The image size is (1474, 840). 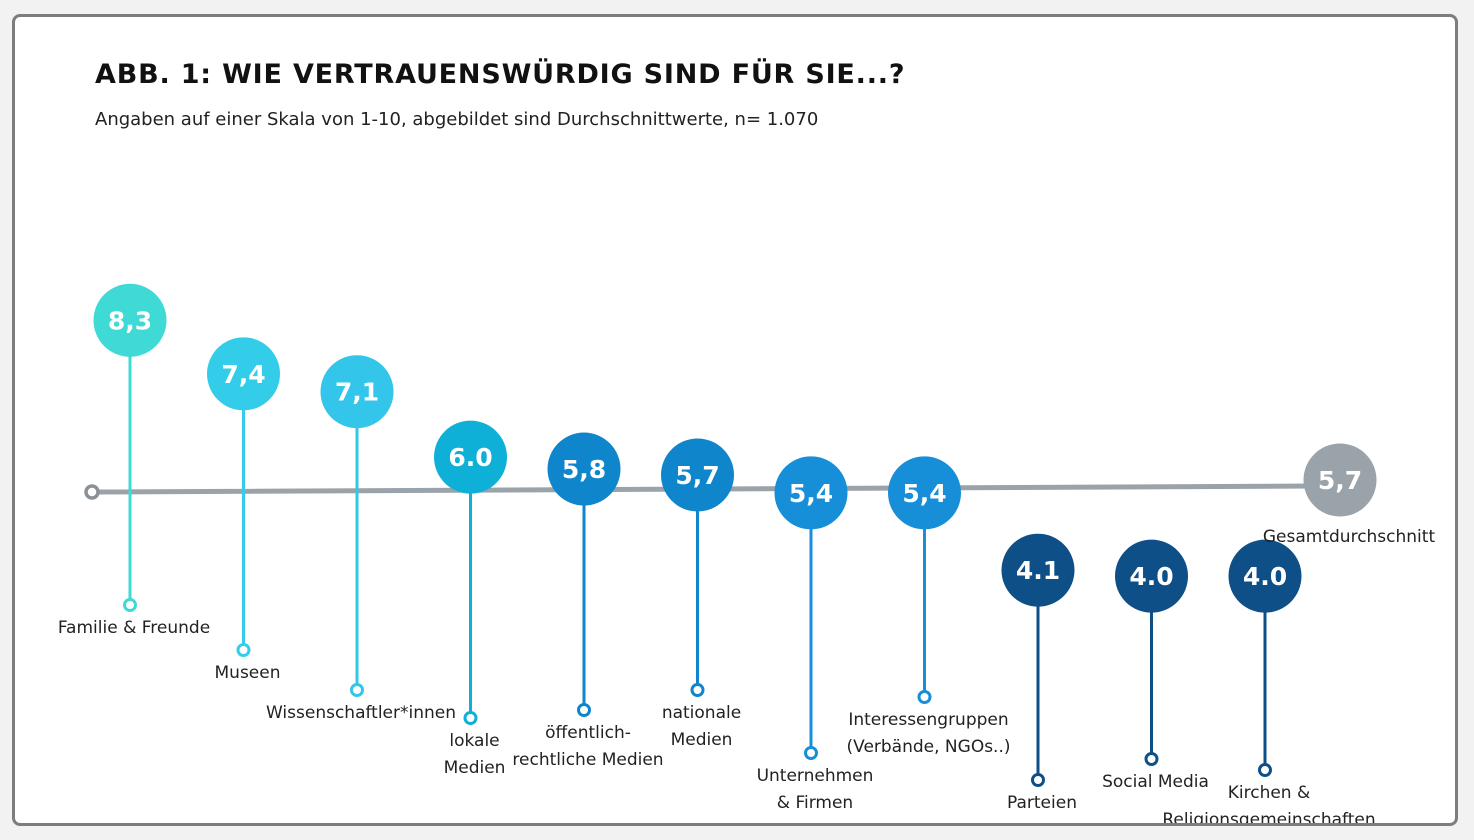 I want to click on value-label: 5,8, so click(x=584, y=469).